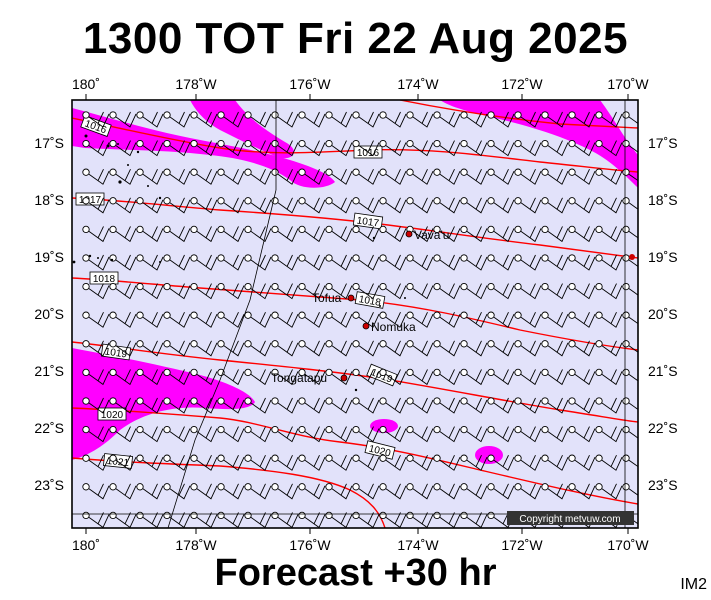 This screenshot has height=600, width=711. Describe the element at coordinates (49, 257) in the screenshot. I see `lat-label: 19˚S` at that location.